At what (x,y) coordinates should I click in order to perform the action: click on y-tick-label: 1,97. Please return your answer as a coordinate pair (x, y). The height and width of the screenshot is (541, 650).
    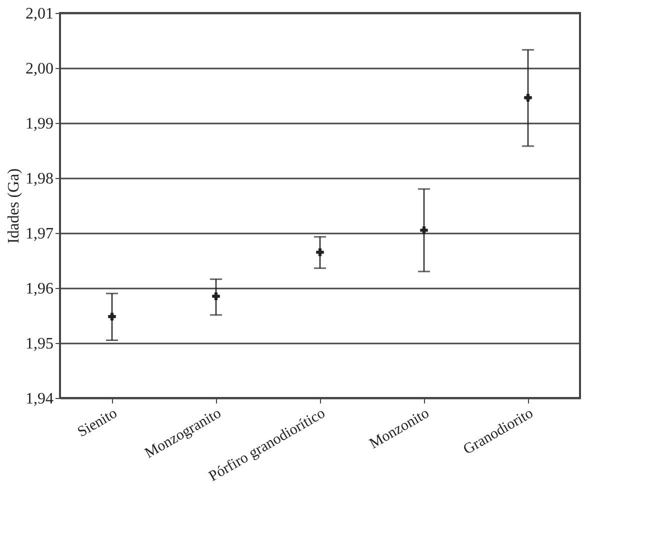
    Looking at the image, I should click on (40, 234).